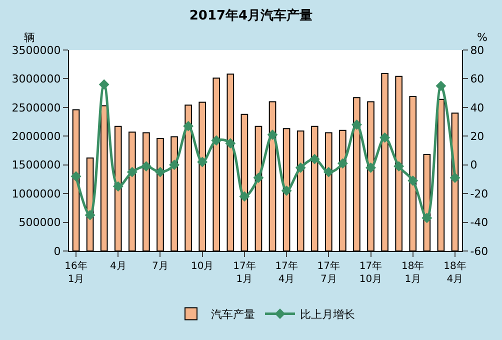  I want to click on x-tick-label: 7月, so click(160, 266).